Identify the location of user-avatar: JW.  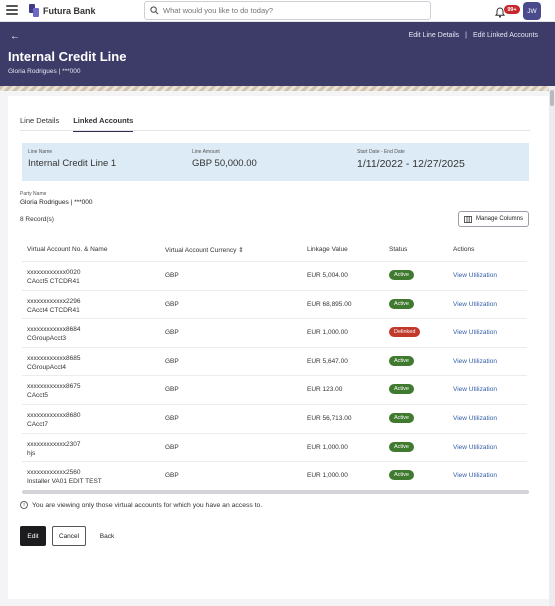
(532, 11).